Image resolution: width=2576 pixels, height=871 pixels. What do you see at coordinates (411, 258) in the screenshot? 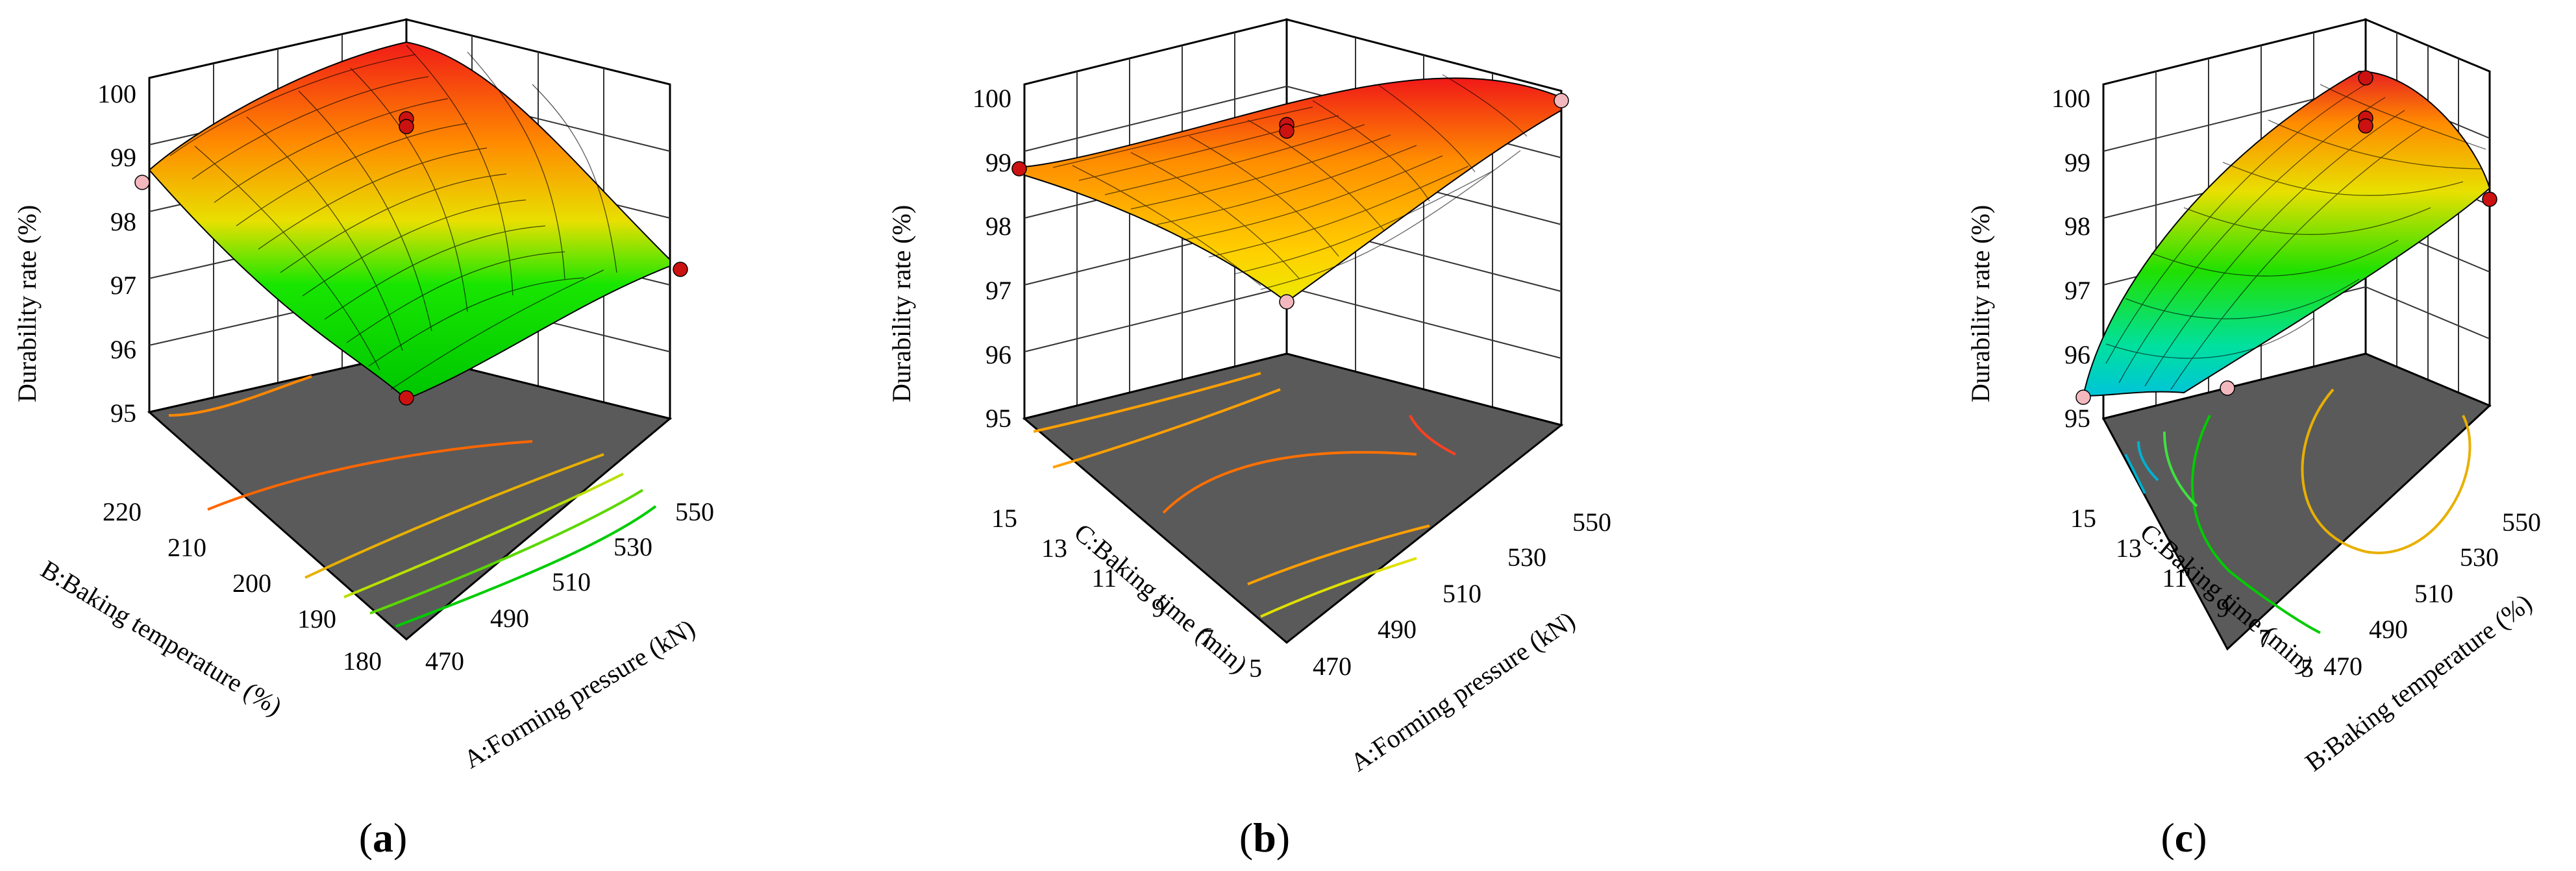
I see `design-points-a` at bounding box center [411, 258].